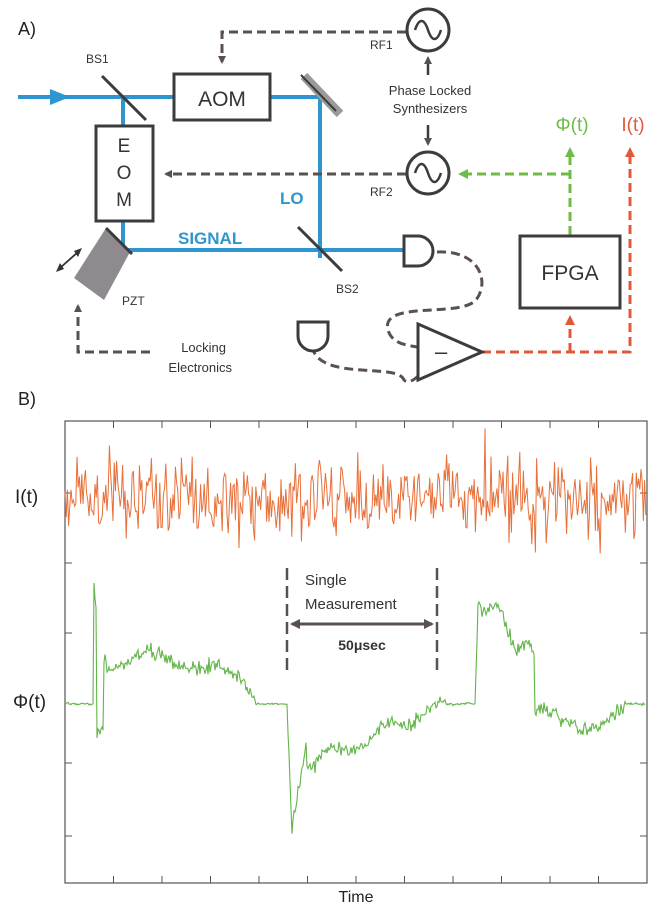 This screenshot has width=657, height=914. I want to click on rf2-label: RF2, so click(381, 192).